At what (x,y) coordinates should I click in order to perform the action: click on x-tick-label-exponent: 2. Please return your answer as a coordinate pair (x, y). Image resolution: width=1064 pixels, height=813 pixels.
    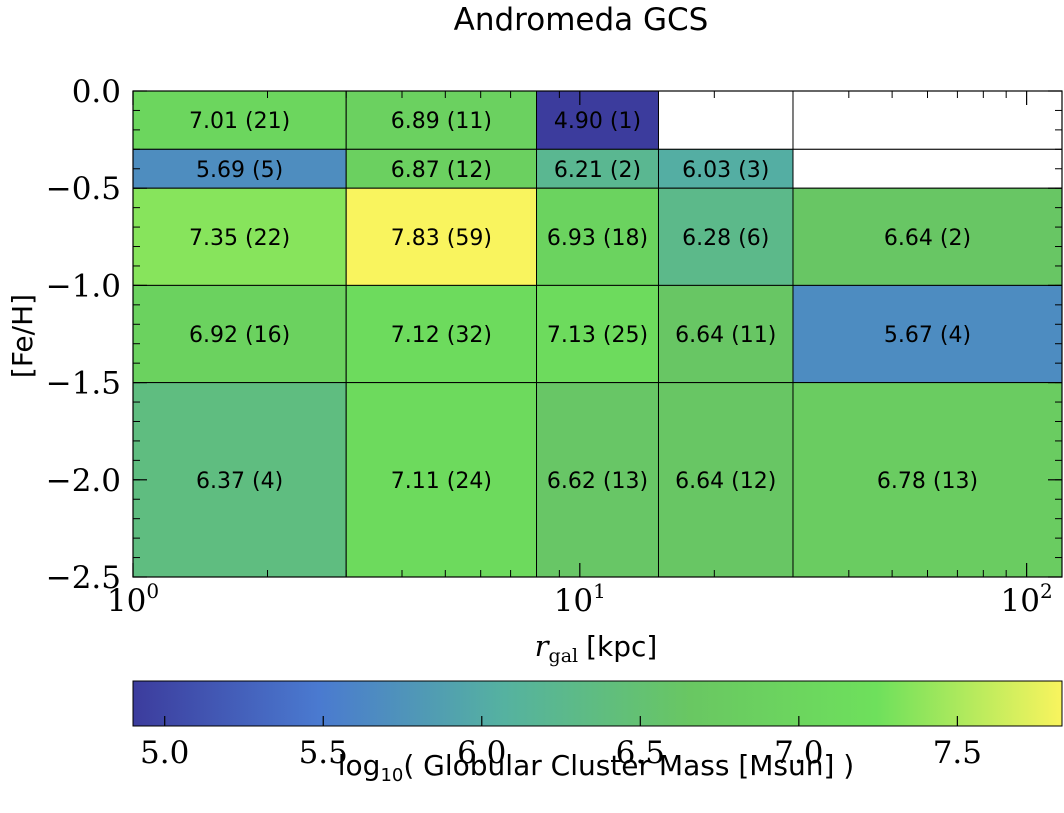
    Looking at the image, I should click on (1046, 591).